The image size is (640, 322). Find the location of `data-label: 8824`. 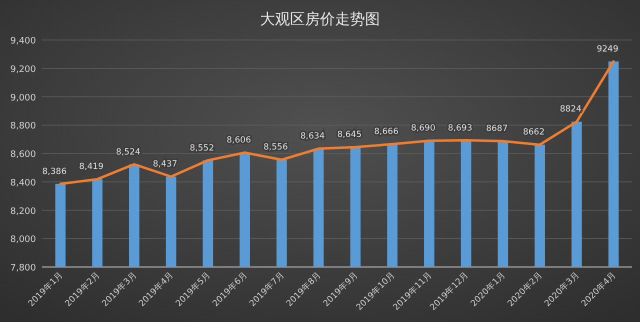

data-label: 8824 is located at coordinates (571, 109).